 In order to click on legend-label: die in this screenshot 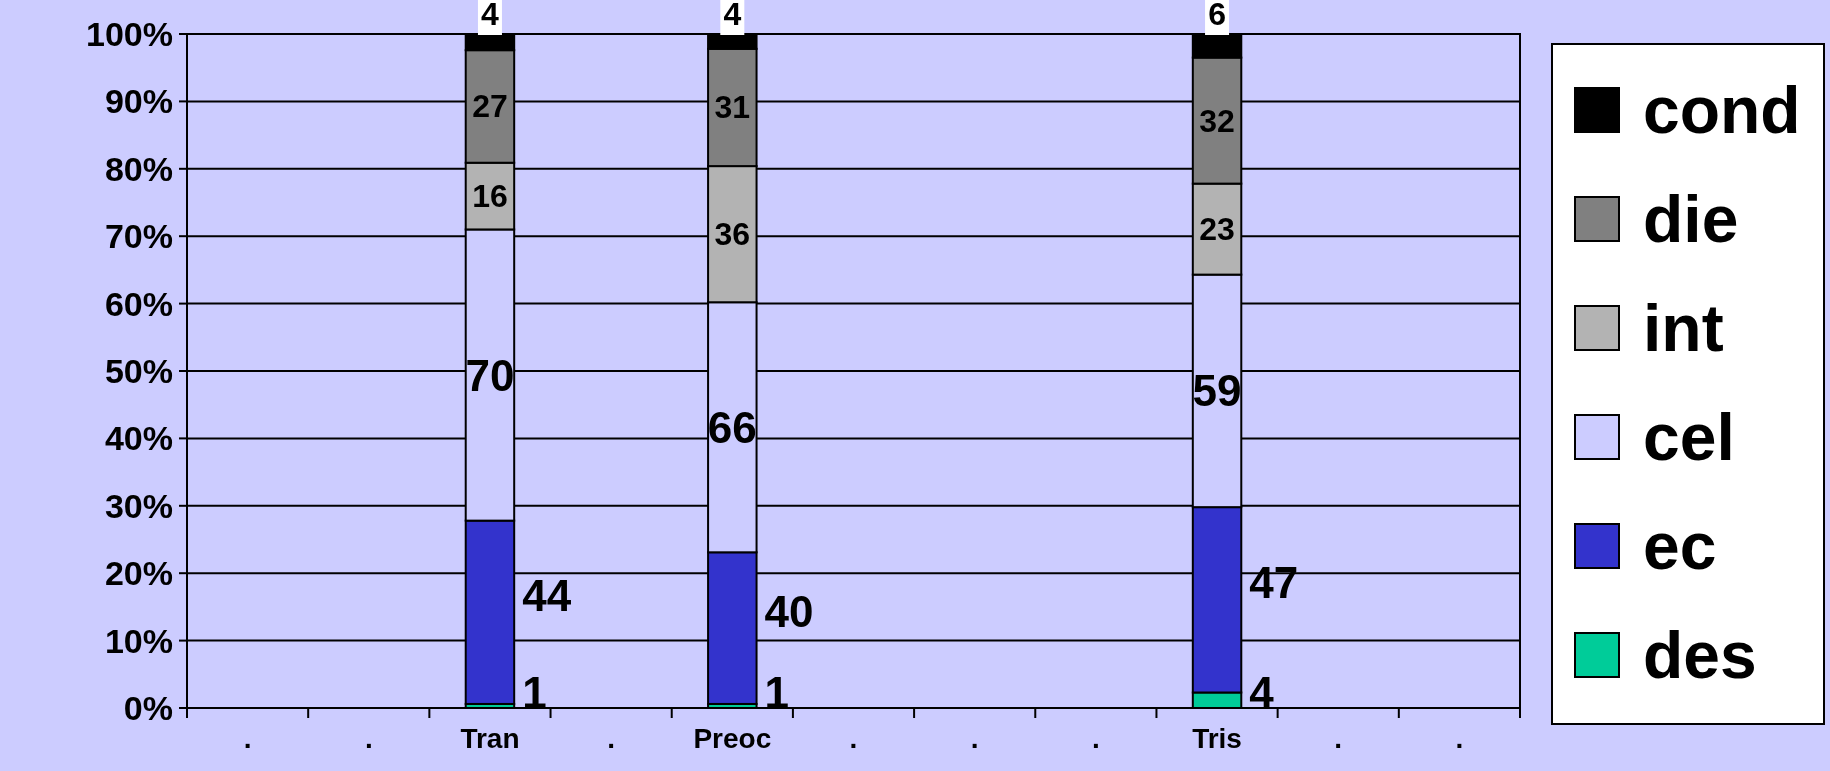, I will do `click(1691, 219)`.